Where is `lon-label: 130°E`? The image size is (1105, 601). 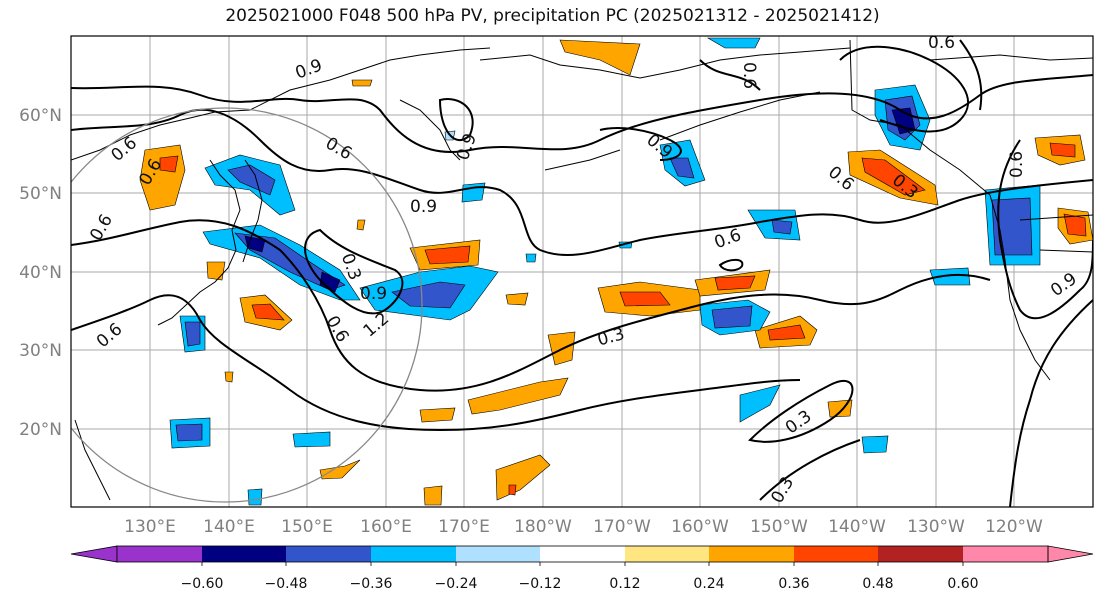 lon-label: 130°E is located at coordinates (150, 527).